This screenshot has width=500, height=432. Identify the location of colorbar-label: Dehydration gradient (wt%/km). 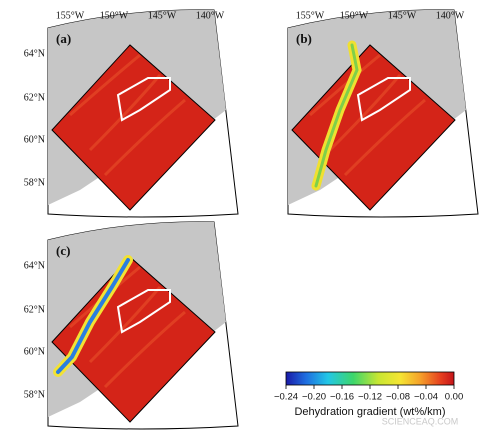
(369, 412).